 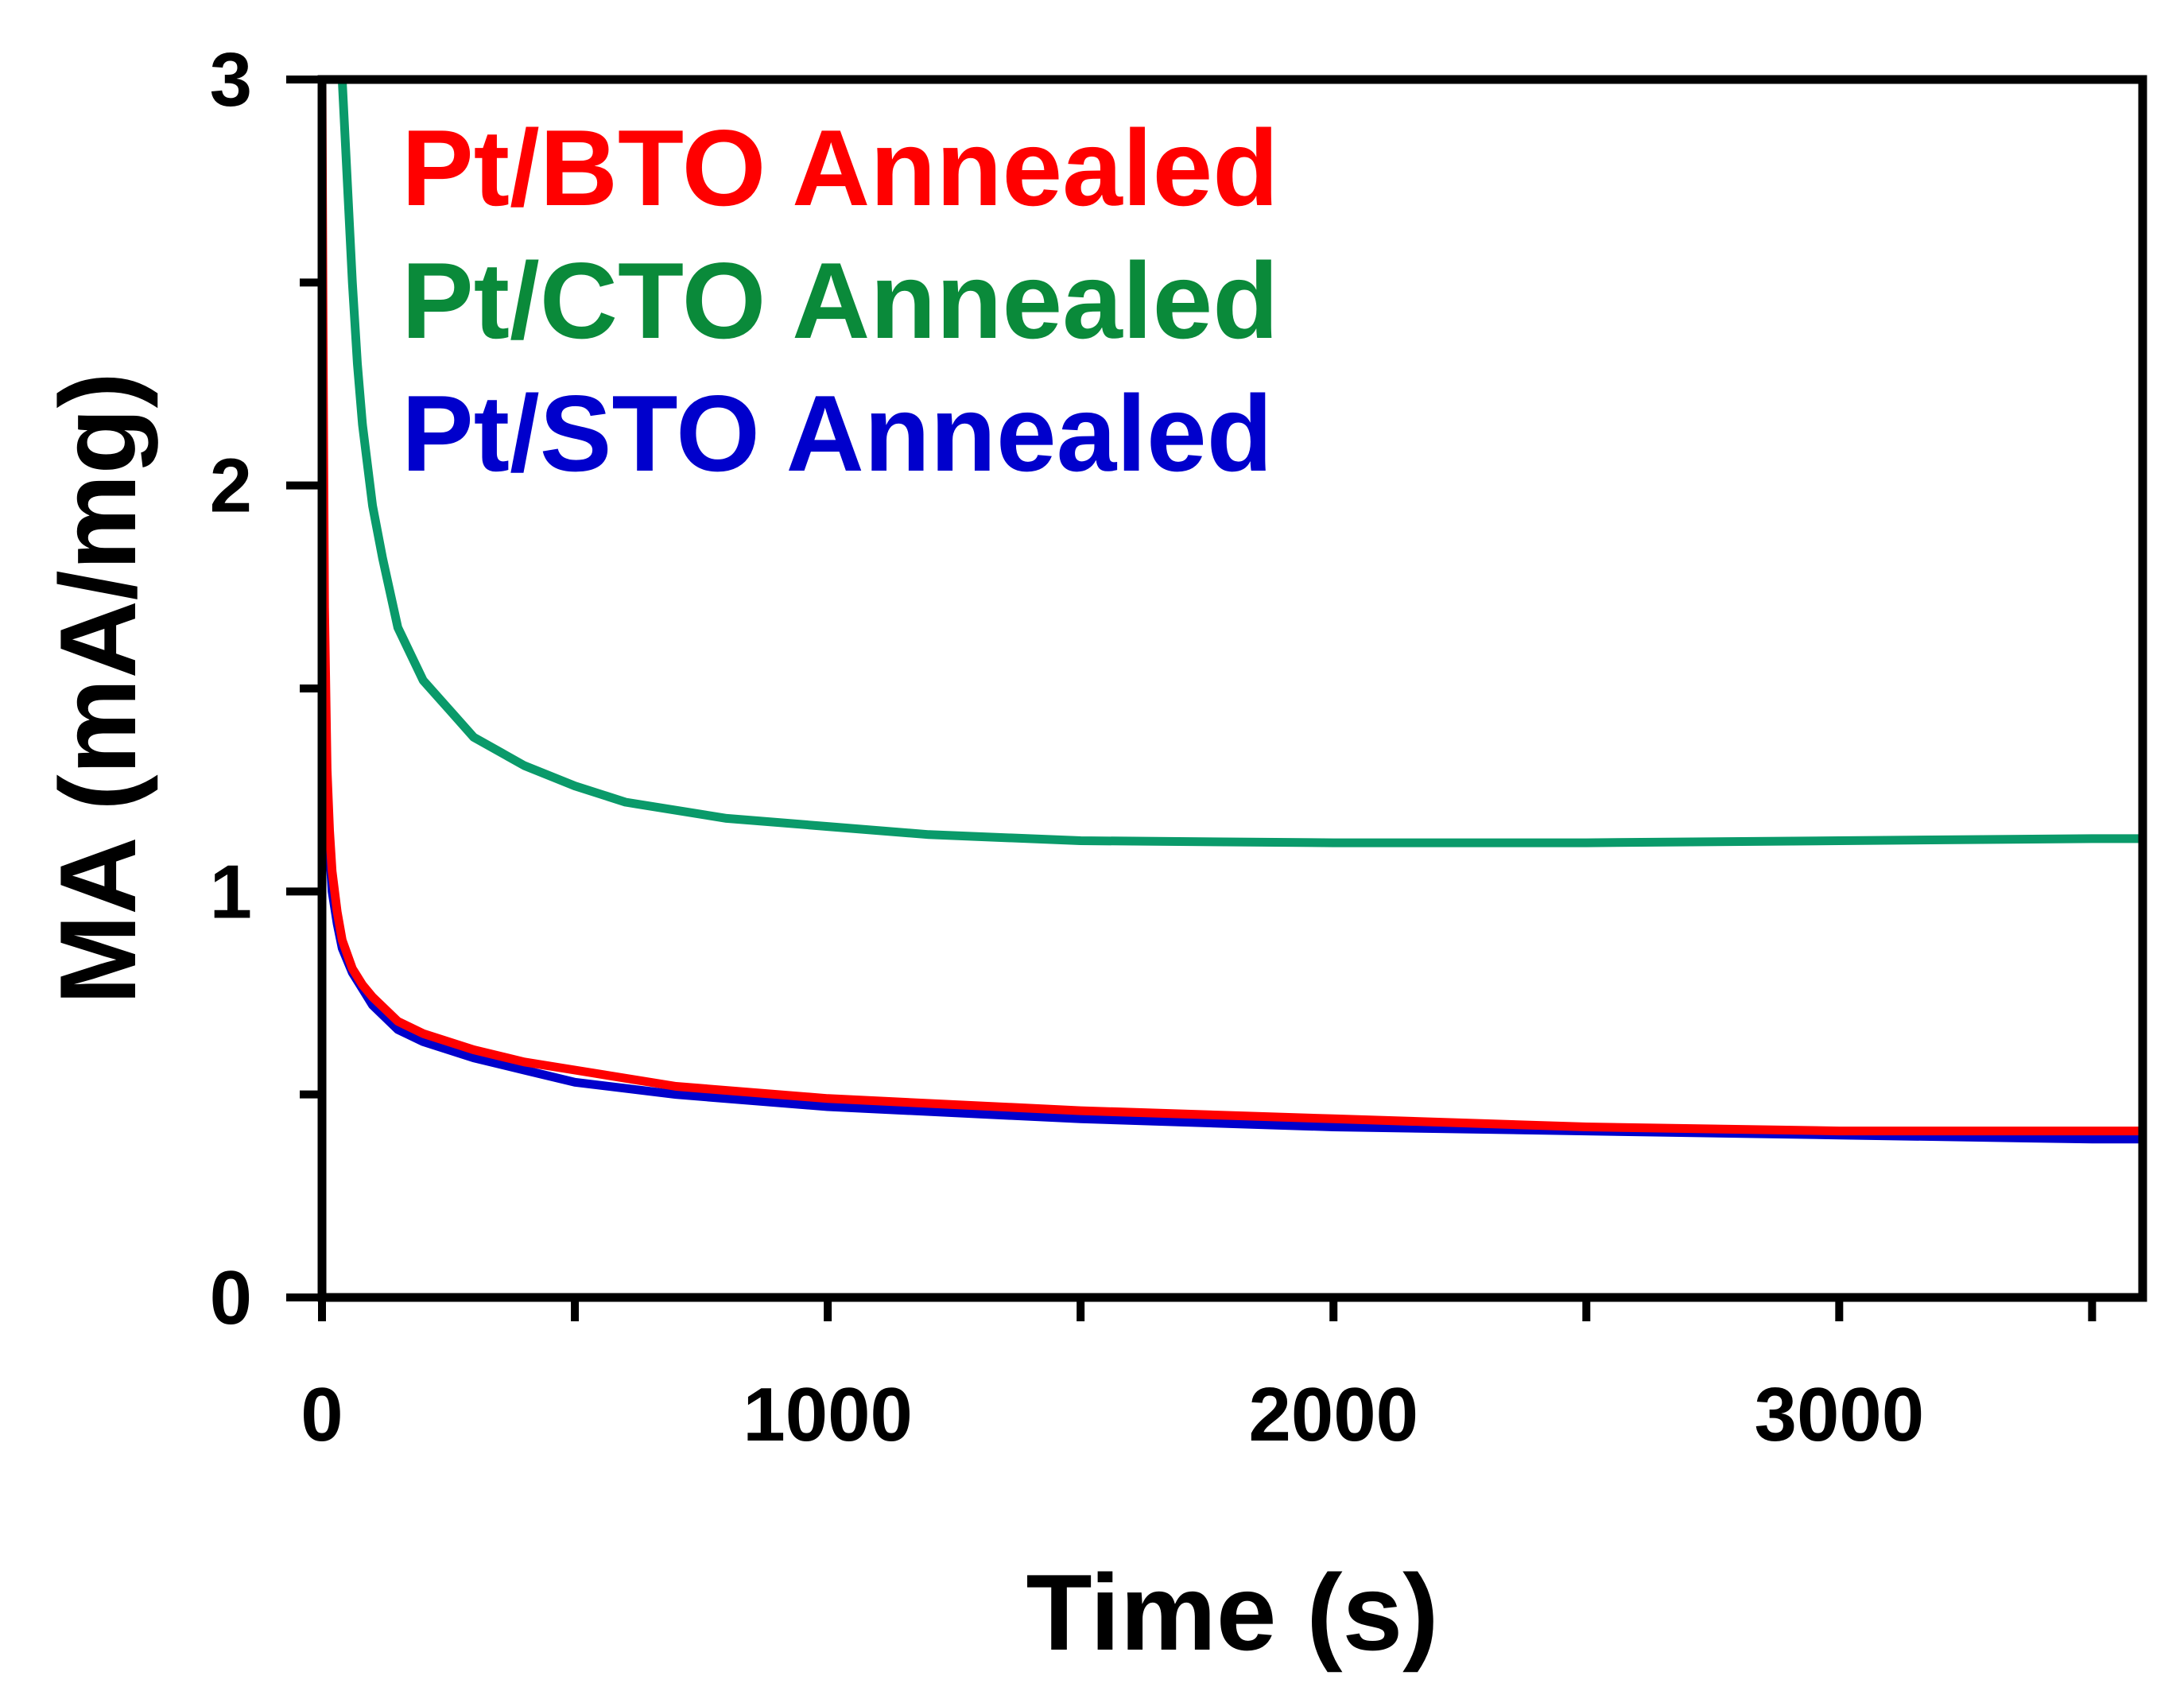 What do you see at coordinates (231, 1297) in the screenshot?
I see `y-tick-label: 0` at bounding box center [231, 1297].